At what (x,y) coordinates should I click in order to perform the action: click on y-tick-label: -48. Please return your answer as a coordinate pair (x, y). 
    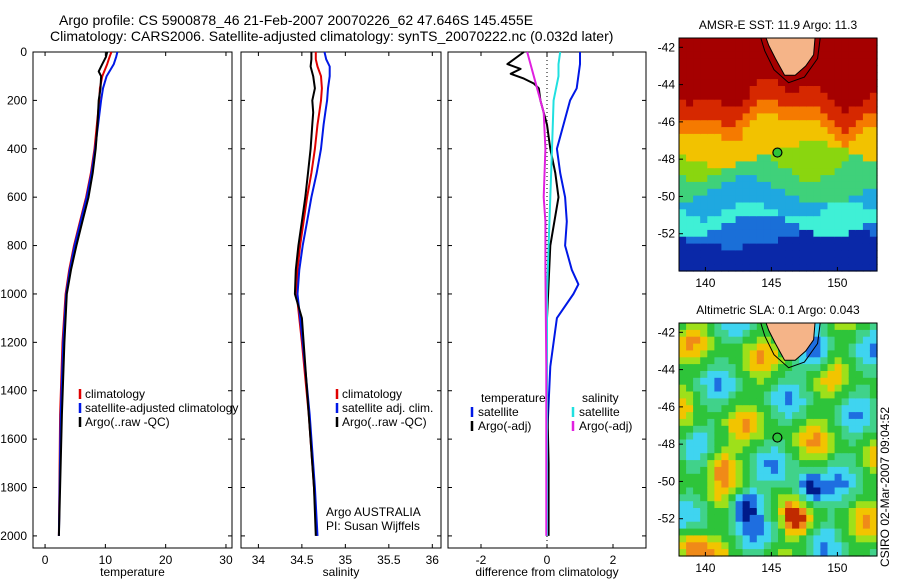
    Looking at the image, I should click on (667, 159).